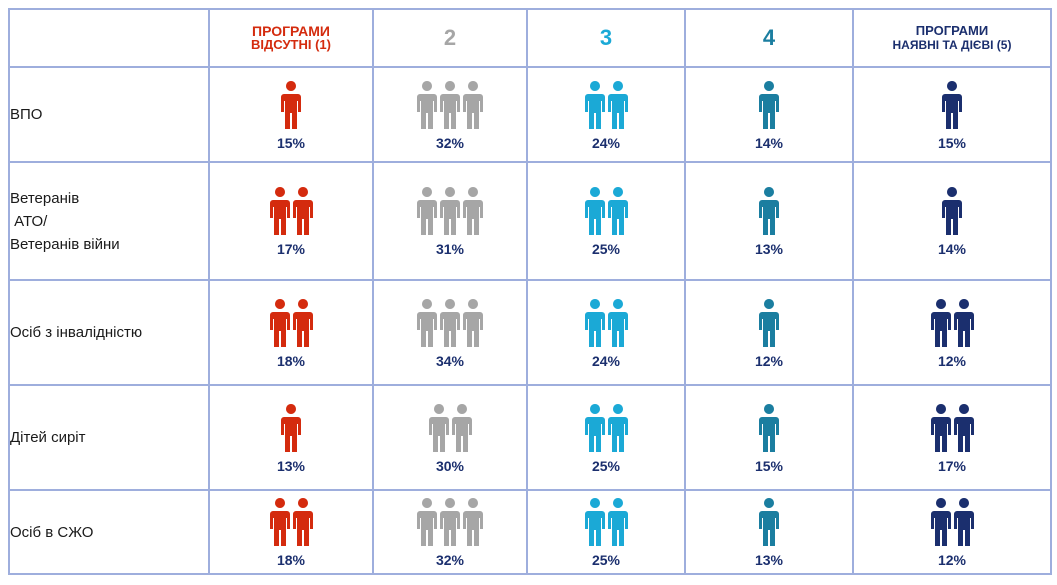 The width and height of the screenshot is (1057, 585). I want to click on row-label-line: ВПО, so click(26, 114).